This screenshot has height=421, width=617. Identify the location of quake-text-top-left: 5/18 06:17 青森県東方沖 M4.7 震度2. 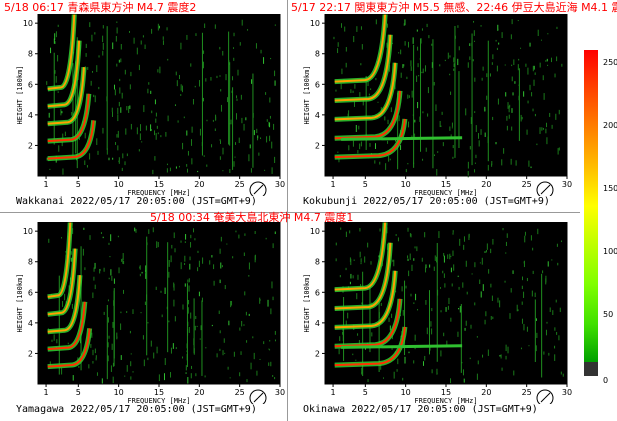
(100, 7).